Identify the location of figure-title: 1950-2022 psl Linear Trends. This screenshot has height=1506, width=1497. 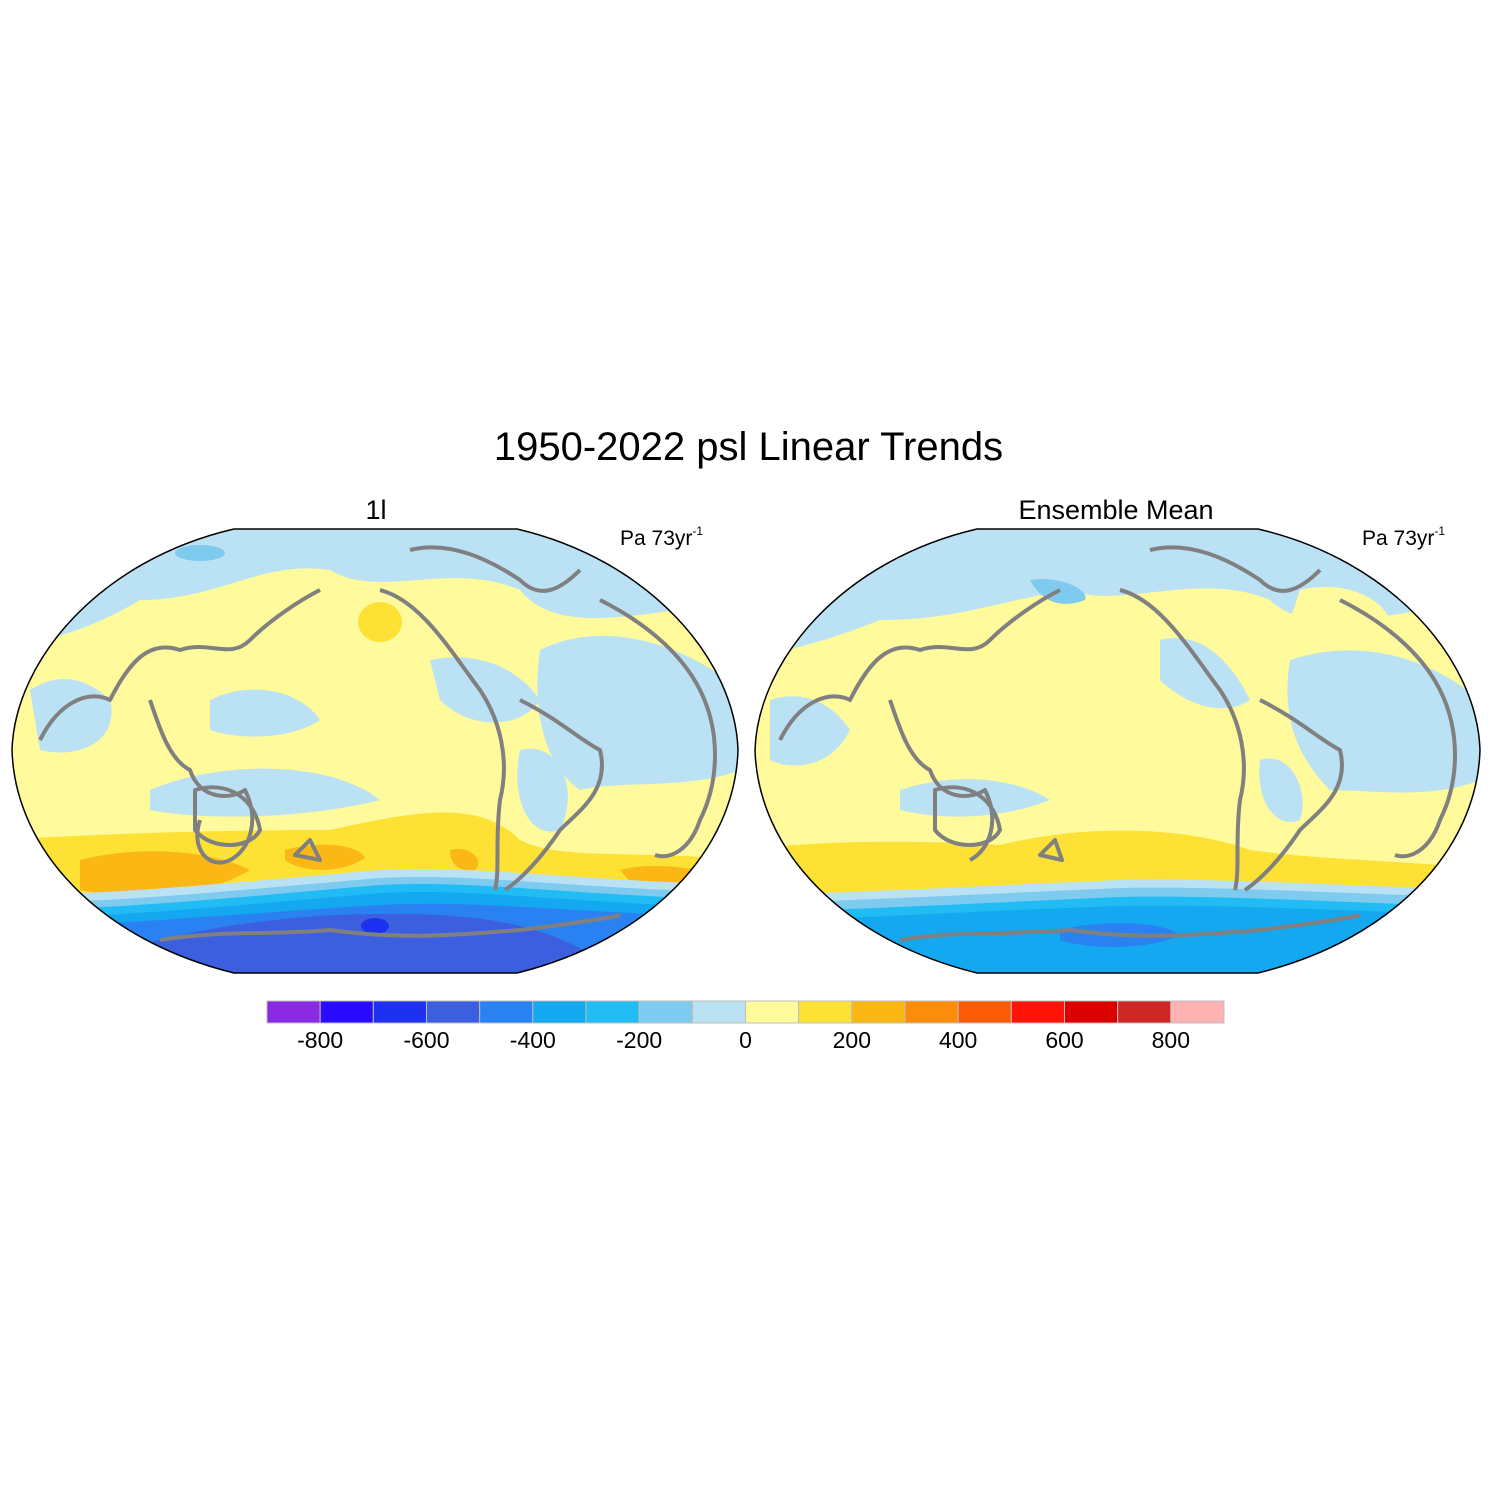
(748, 447).